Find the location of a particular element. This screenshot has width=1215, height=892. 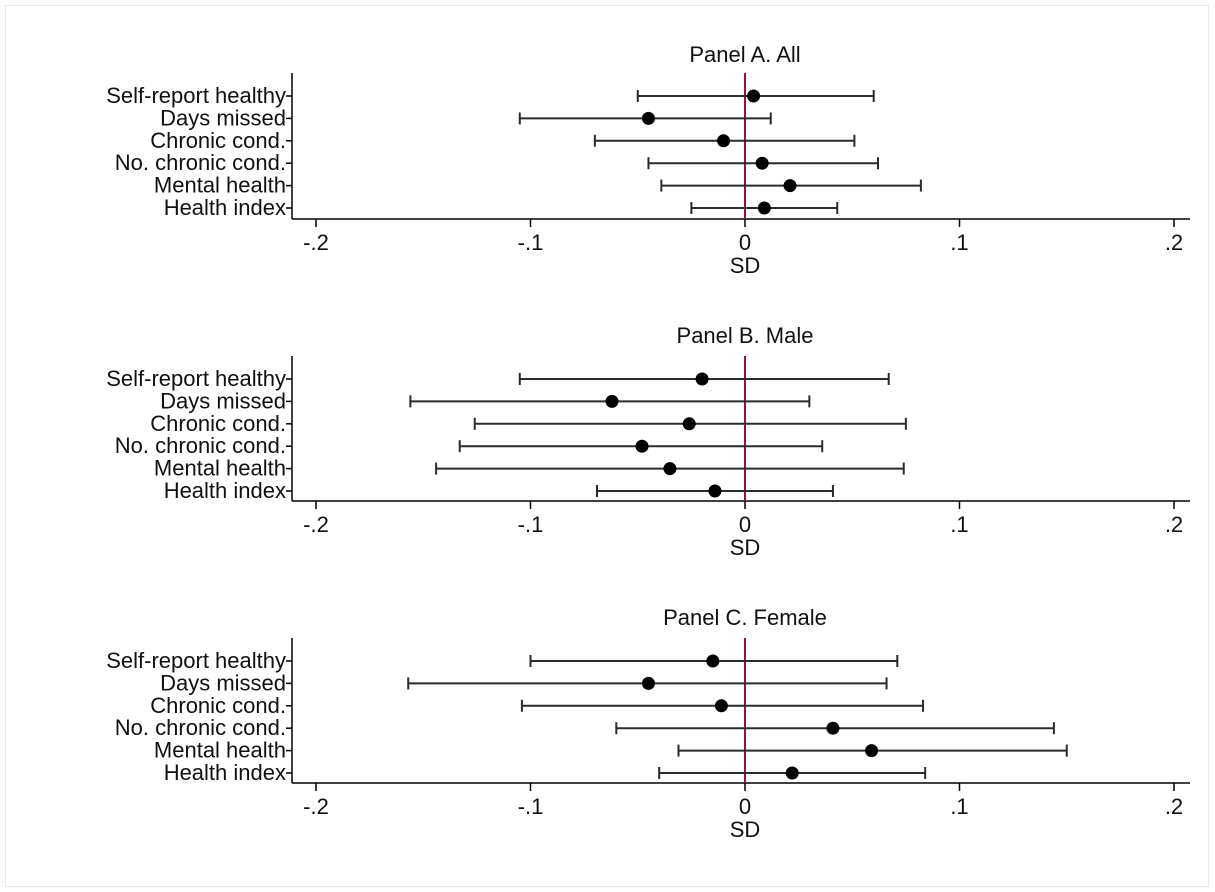

panel-title: Panel A. All is located at coordinates (744, 54).